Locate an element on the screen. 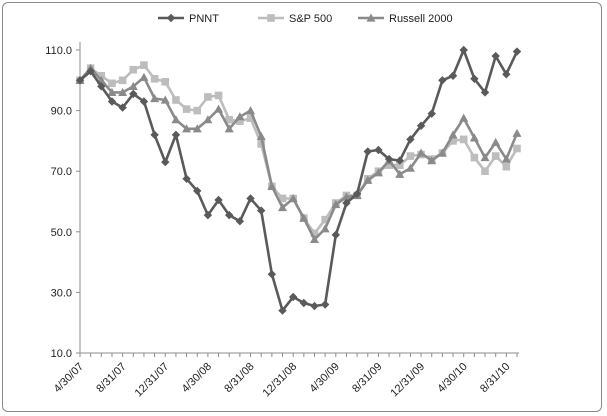  x-tick-label: 4/30/09 is located at coordinates (324, 378).